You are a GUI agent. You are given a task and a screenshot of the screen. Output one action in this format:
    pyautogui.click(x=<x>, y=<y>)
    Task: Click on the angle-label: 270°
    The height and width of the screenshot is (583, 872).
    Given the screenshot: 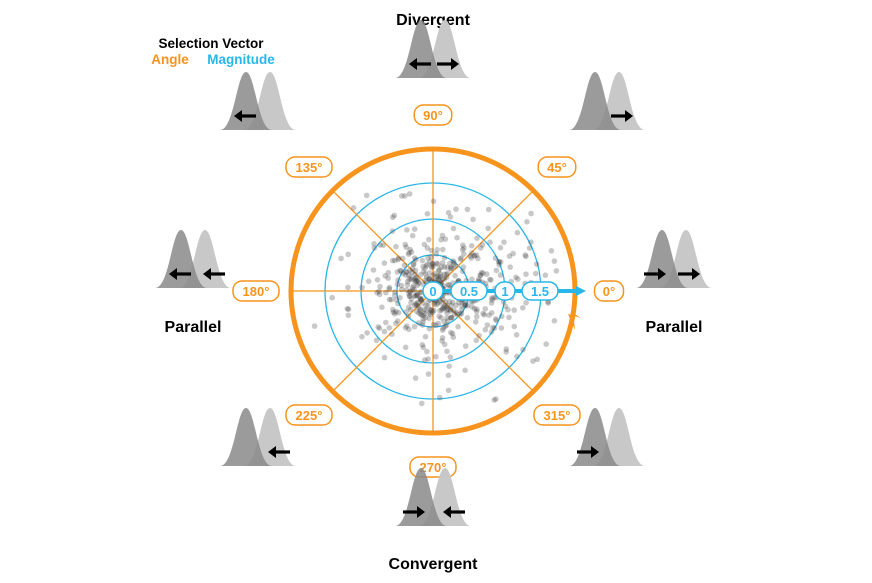 What is the action you would take?
    pyautogui.click(x=433, y=467)
    